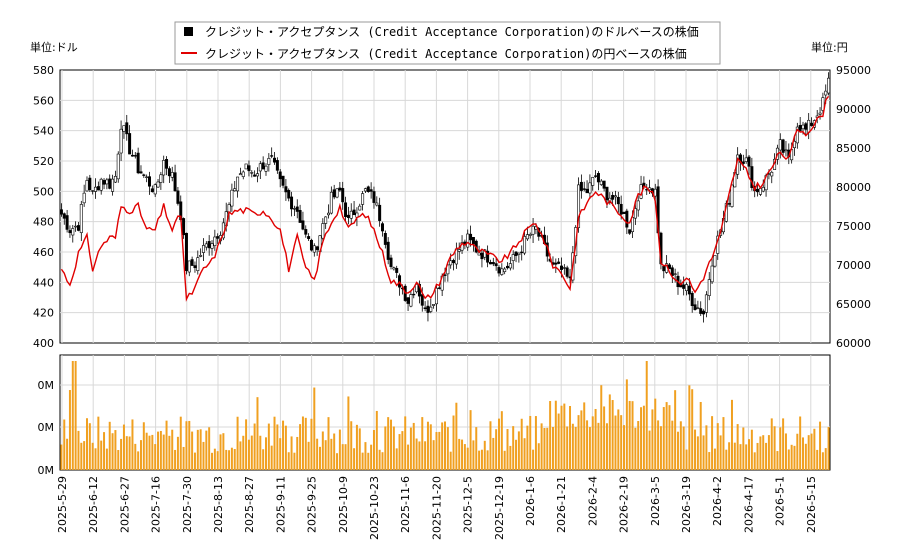  What do you see at coordinates (530, 501) in the screenshot?
I see `x-tick-label: 2026-1-6` at bounding box center [530, 501].